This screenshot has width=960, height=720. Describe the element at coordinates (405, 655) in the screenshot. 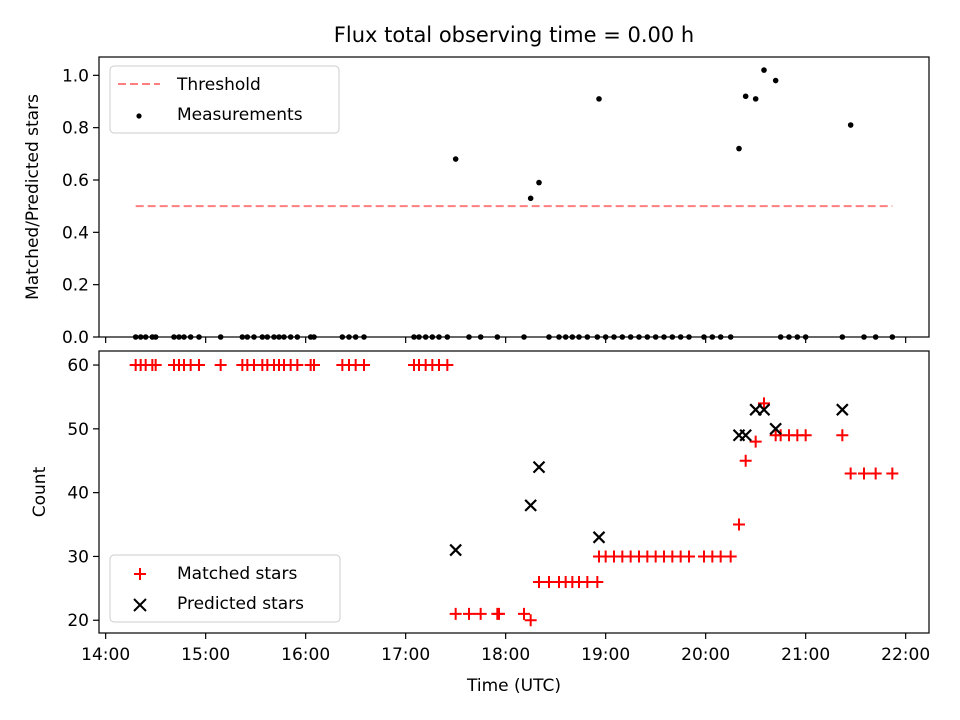

I see `bottom-x-tick-label: 17:00` at that location.